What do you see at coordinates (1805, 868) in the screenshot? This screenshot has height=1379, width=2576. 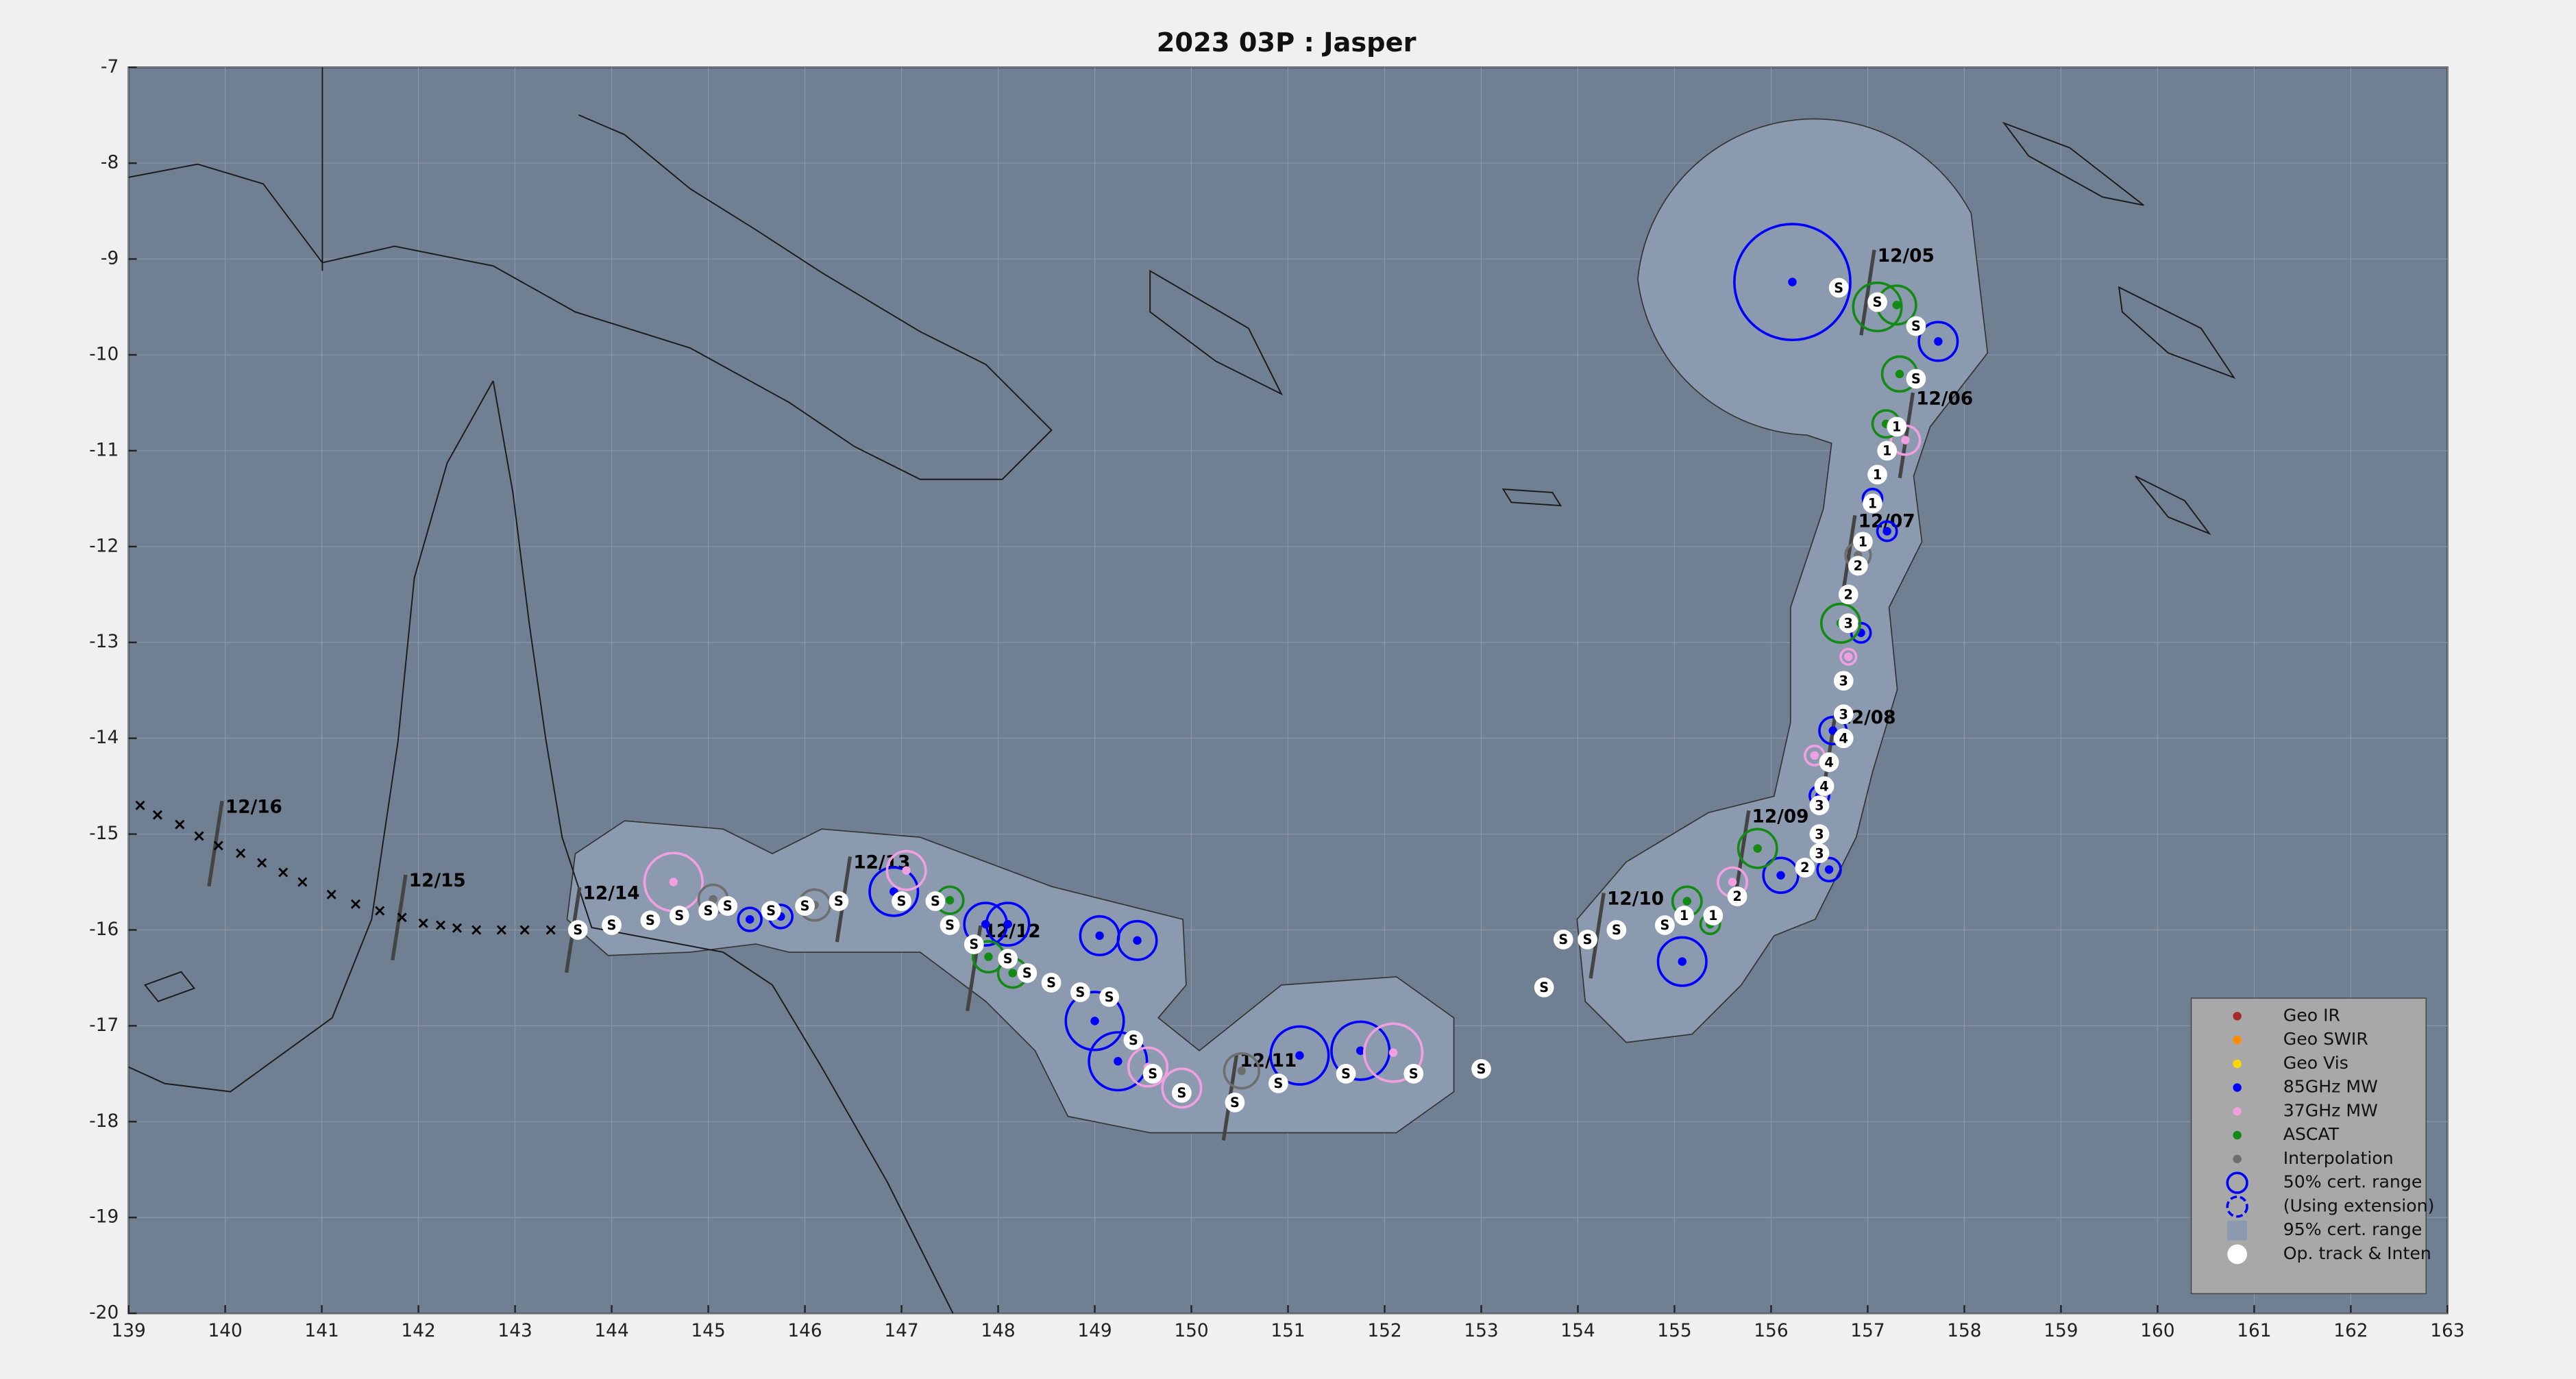 I see `intensity-label: 2` at bounding box center [1805, 868].